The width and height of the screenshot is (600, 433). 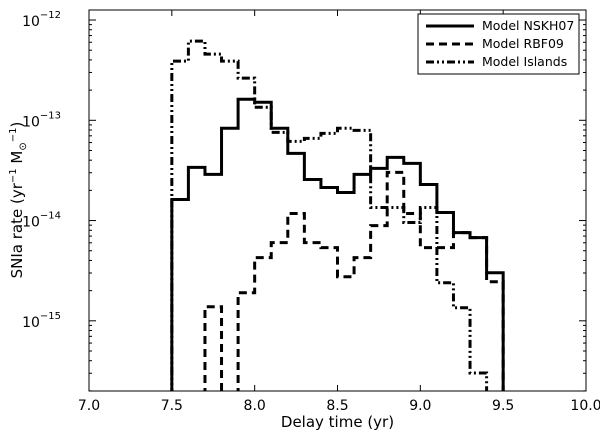 I want to click on x-tick-label: 9.0, so click(x=420, y=406).